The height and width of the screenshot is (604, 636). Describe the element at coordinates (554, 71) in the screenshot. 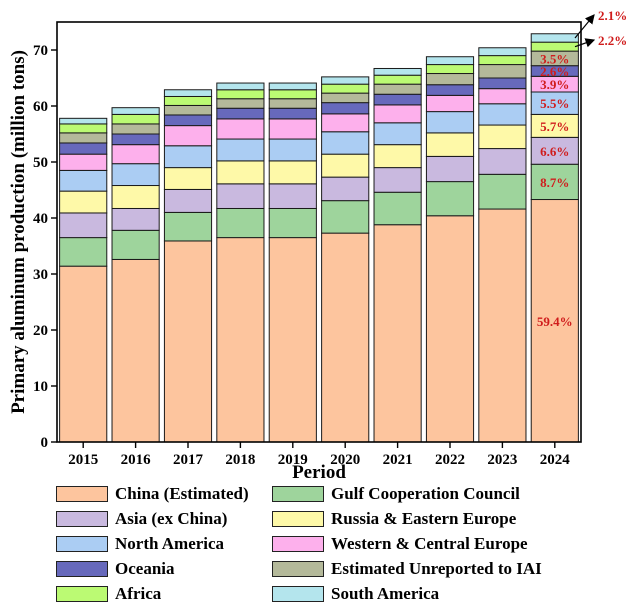

I see `percent-label: 2.6%` at that location.